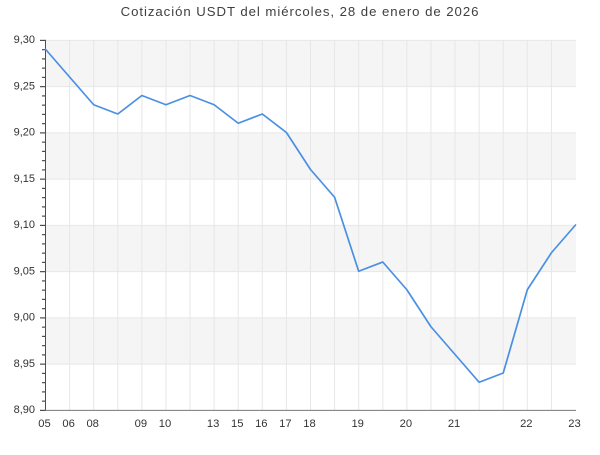  Describe the element at coordinates (24, 225) in the screenshot. I see `svg-text: 9,10` at that location.